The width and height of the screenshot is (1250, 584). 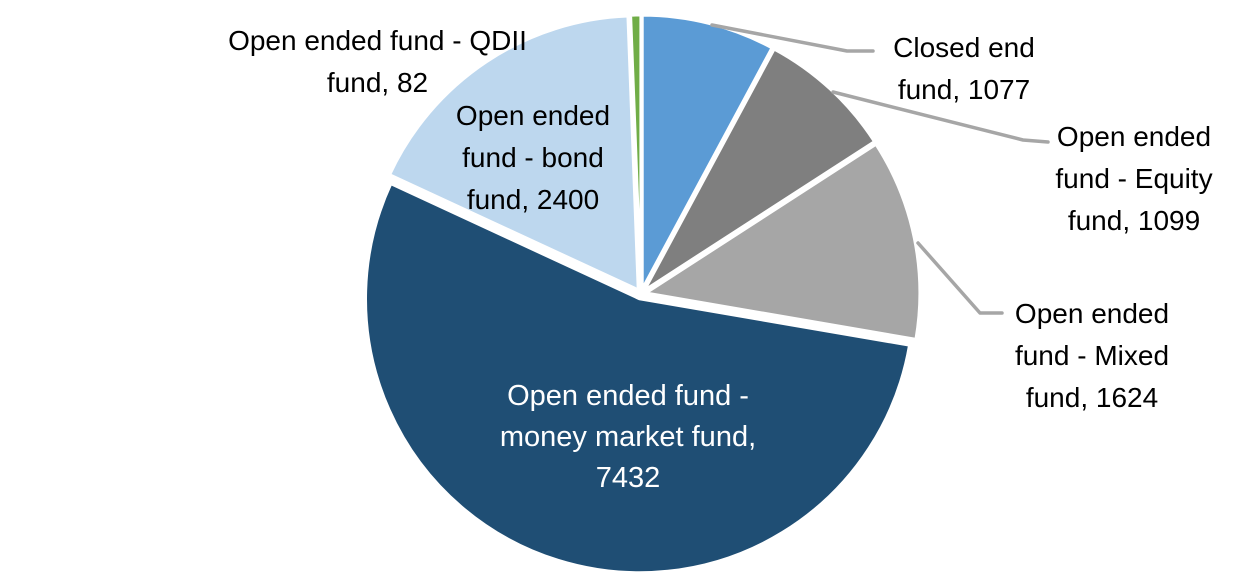 What do you see at coordinates (792, 38) in the screenshot?
I see `leader-line-closed-end-fund` at bounding box center [792, 38].